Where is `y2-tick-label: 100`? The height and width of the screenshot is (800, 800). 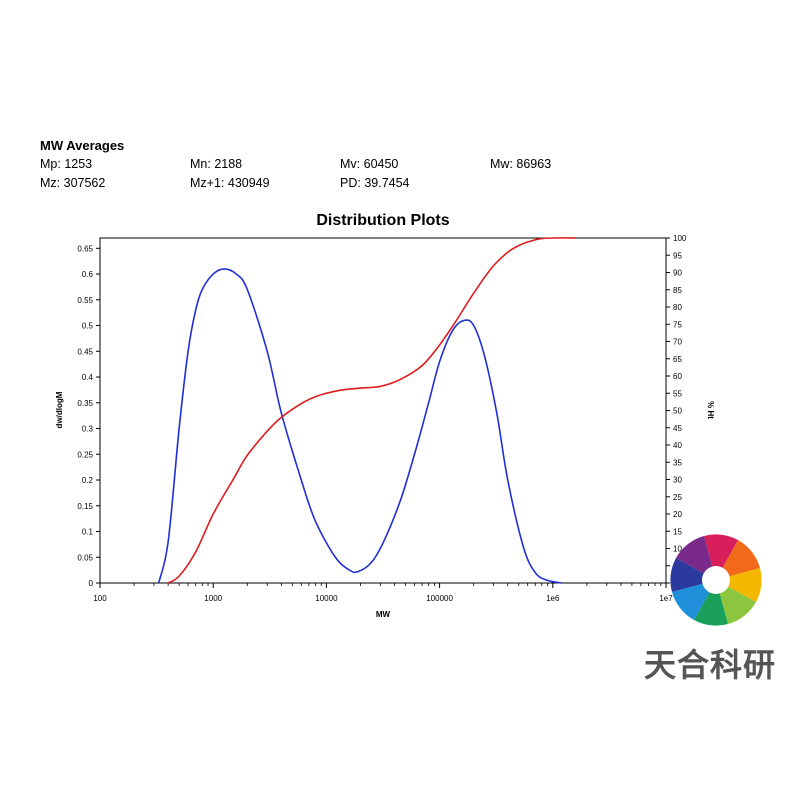
y2-tick-label: 100 is located at coordinates (680, 238).